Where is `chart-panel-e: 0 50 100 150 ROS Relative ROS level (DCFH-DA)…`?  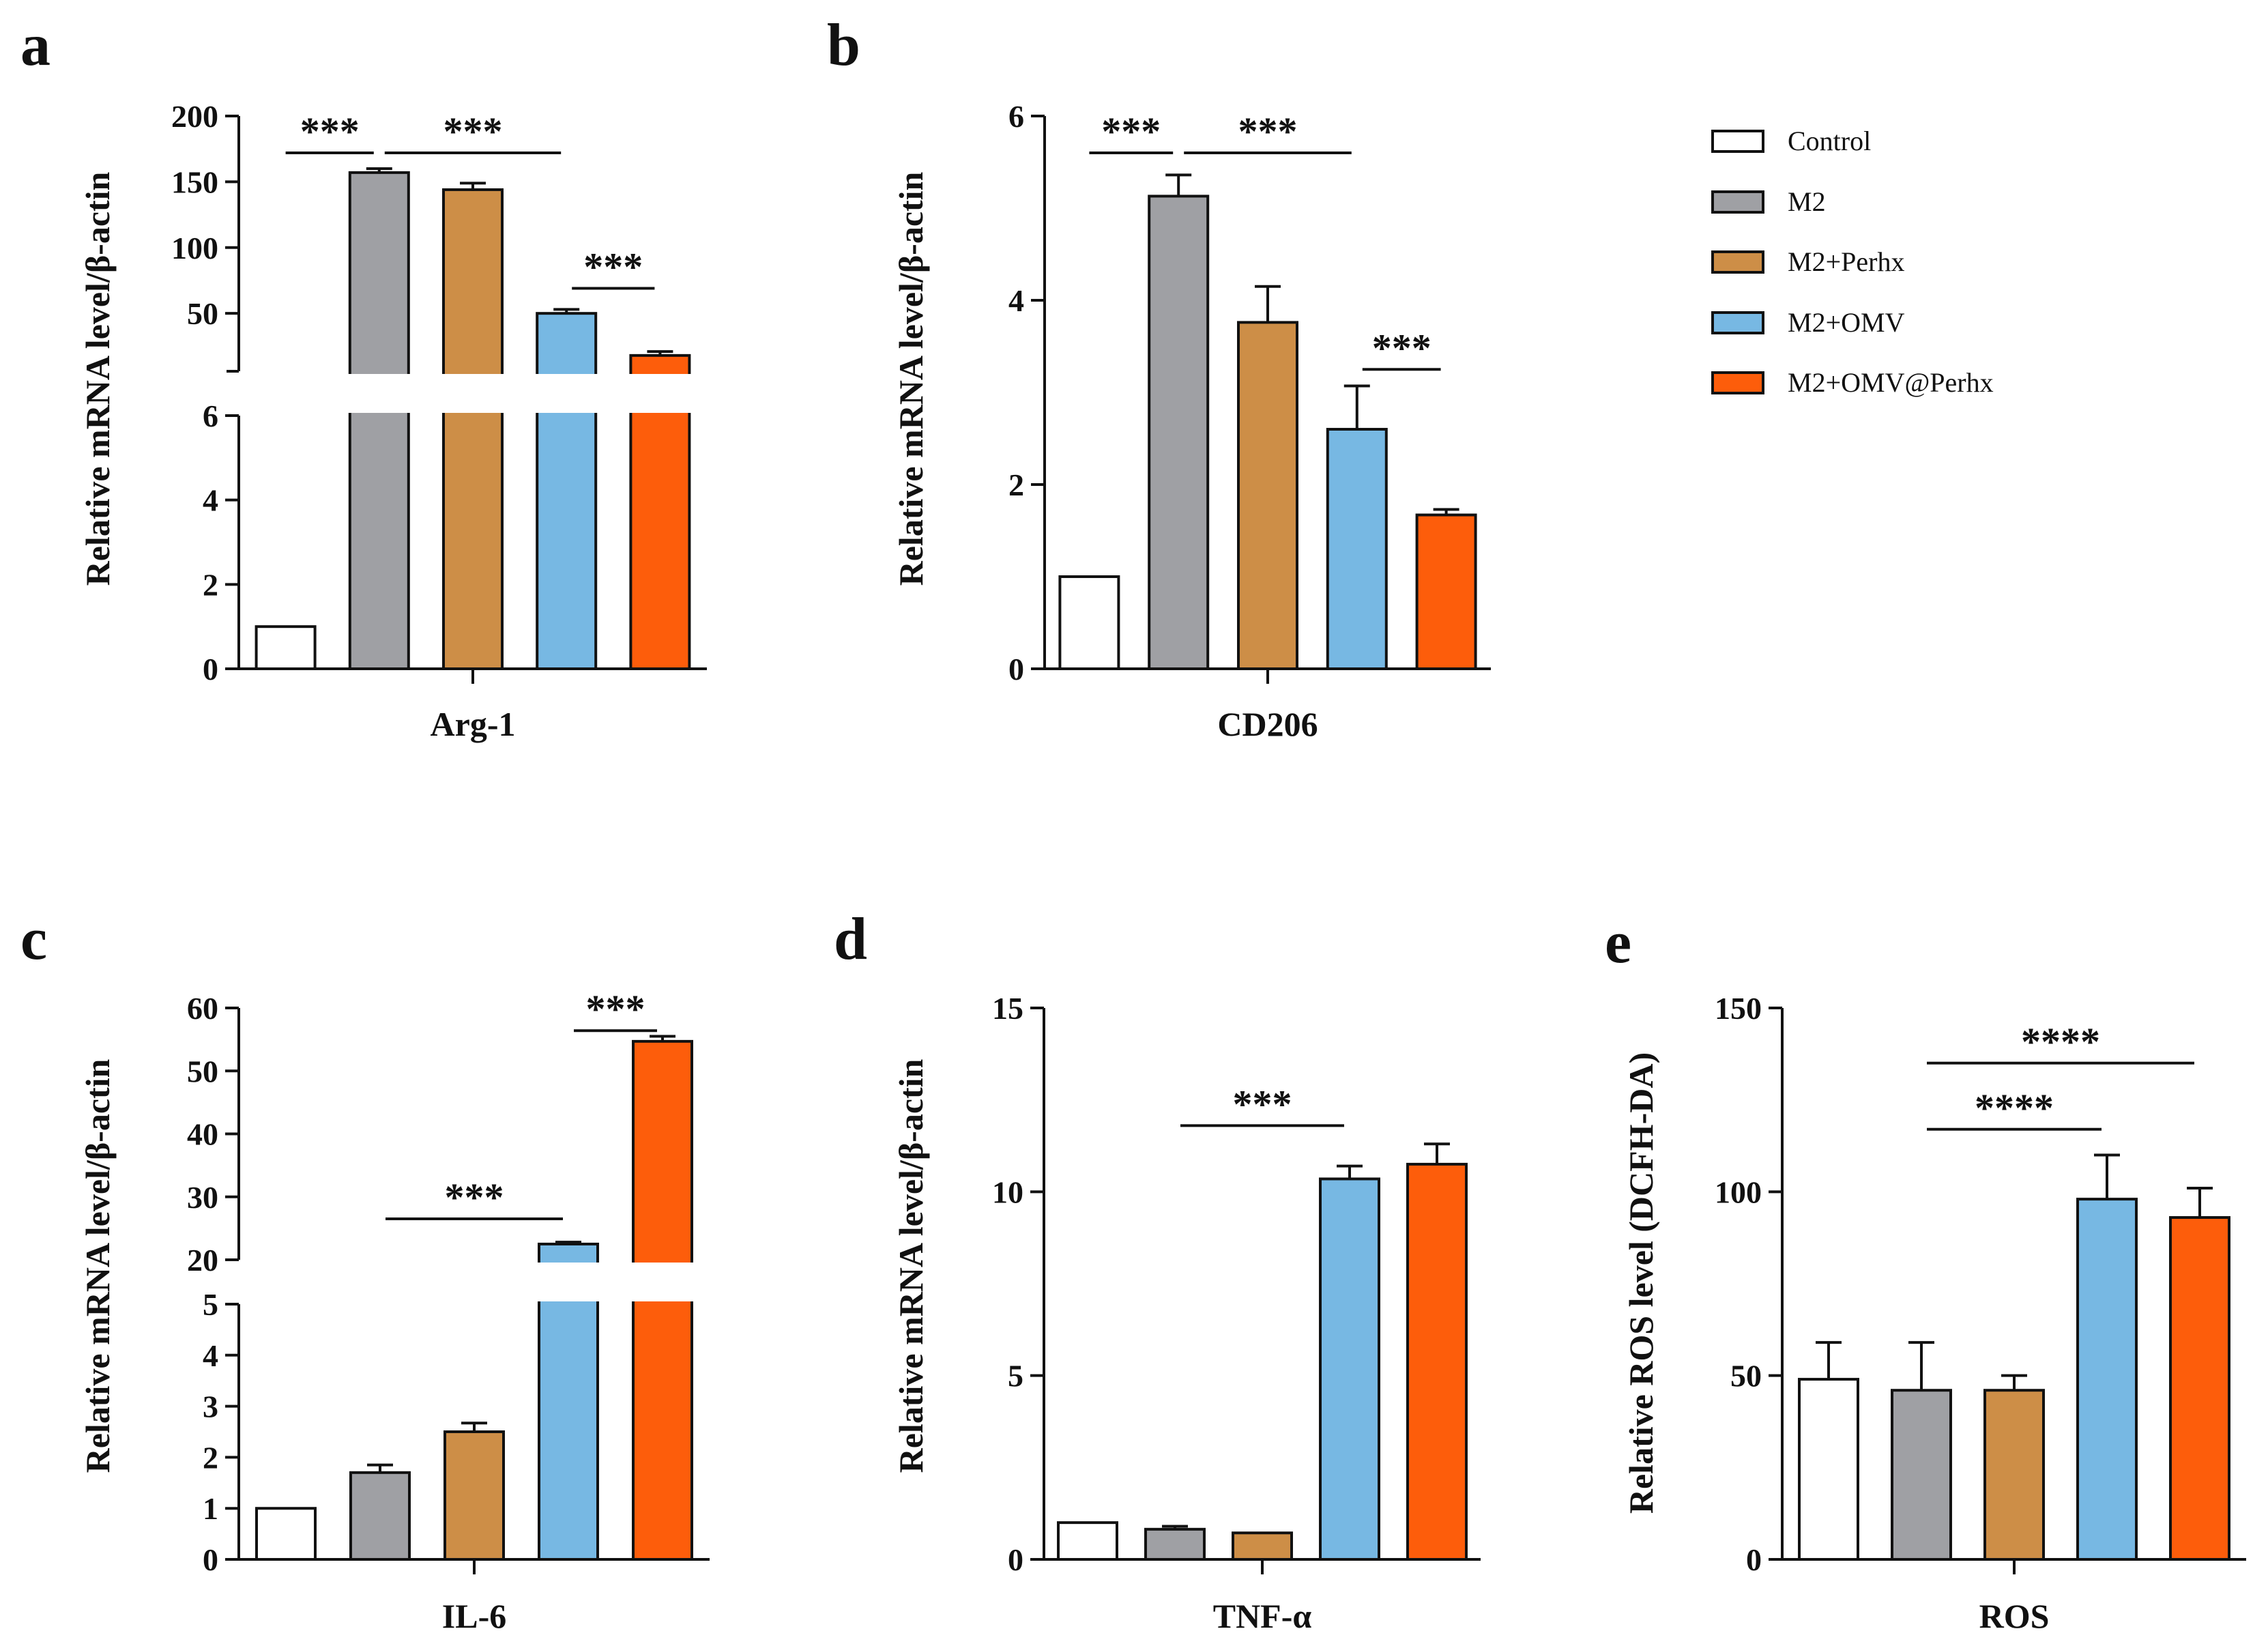 chart-panel-e: 0 50 100 150 ROS Relative ROS level (DCFH-DA)… is located at coordinates (1934, 1313).